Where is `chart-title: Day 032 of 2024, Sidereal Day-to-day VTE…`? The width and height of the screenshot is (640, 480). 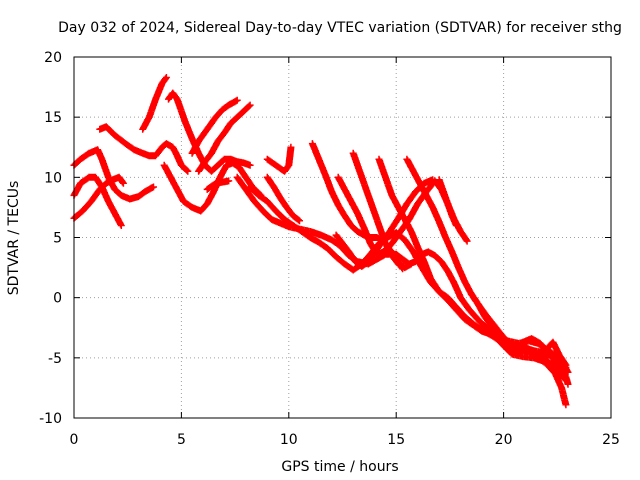 chart-title: Day 032 of 2024, Sidereal Day-to-day VTE… is located at coordinates (340, 28).